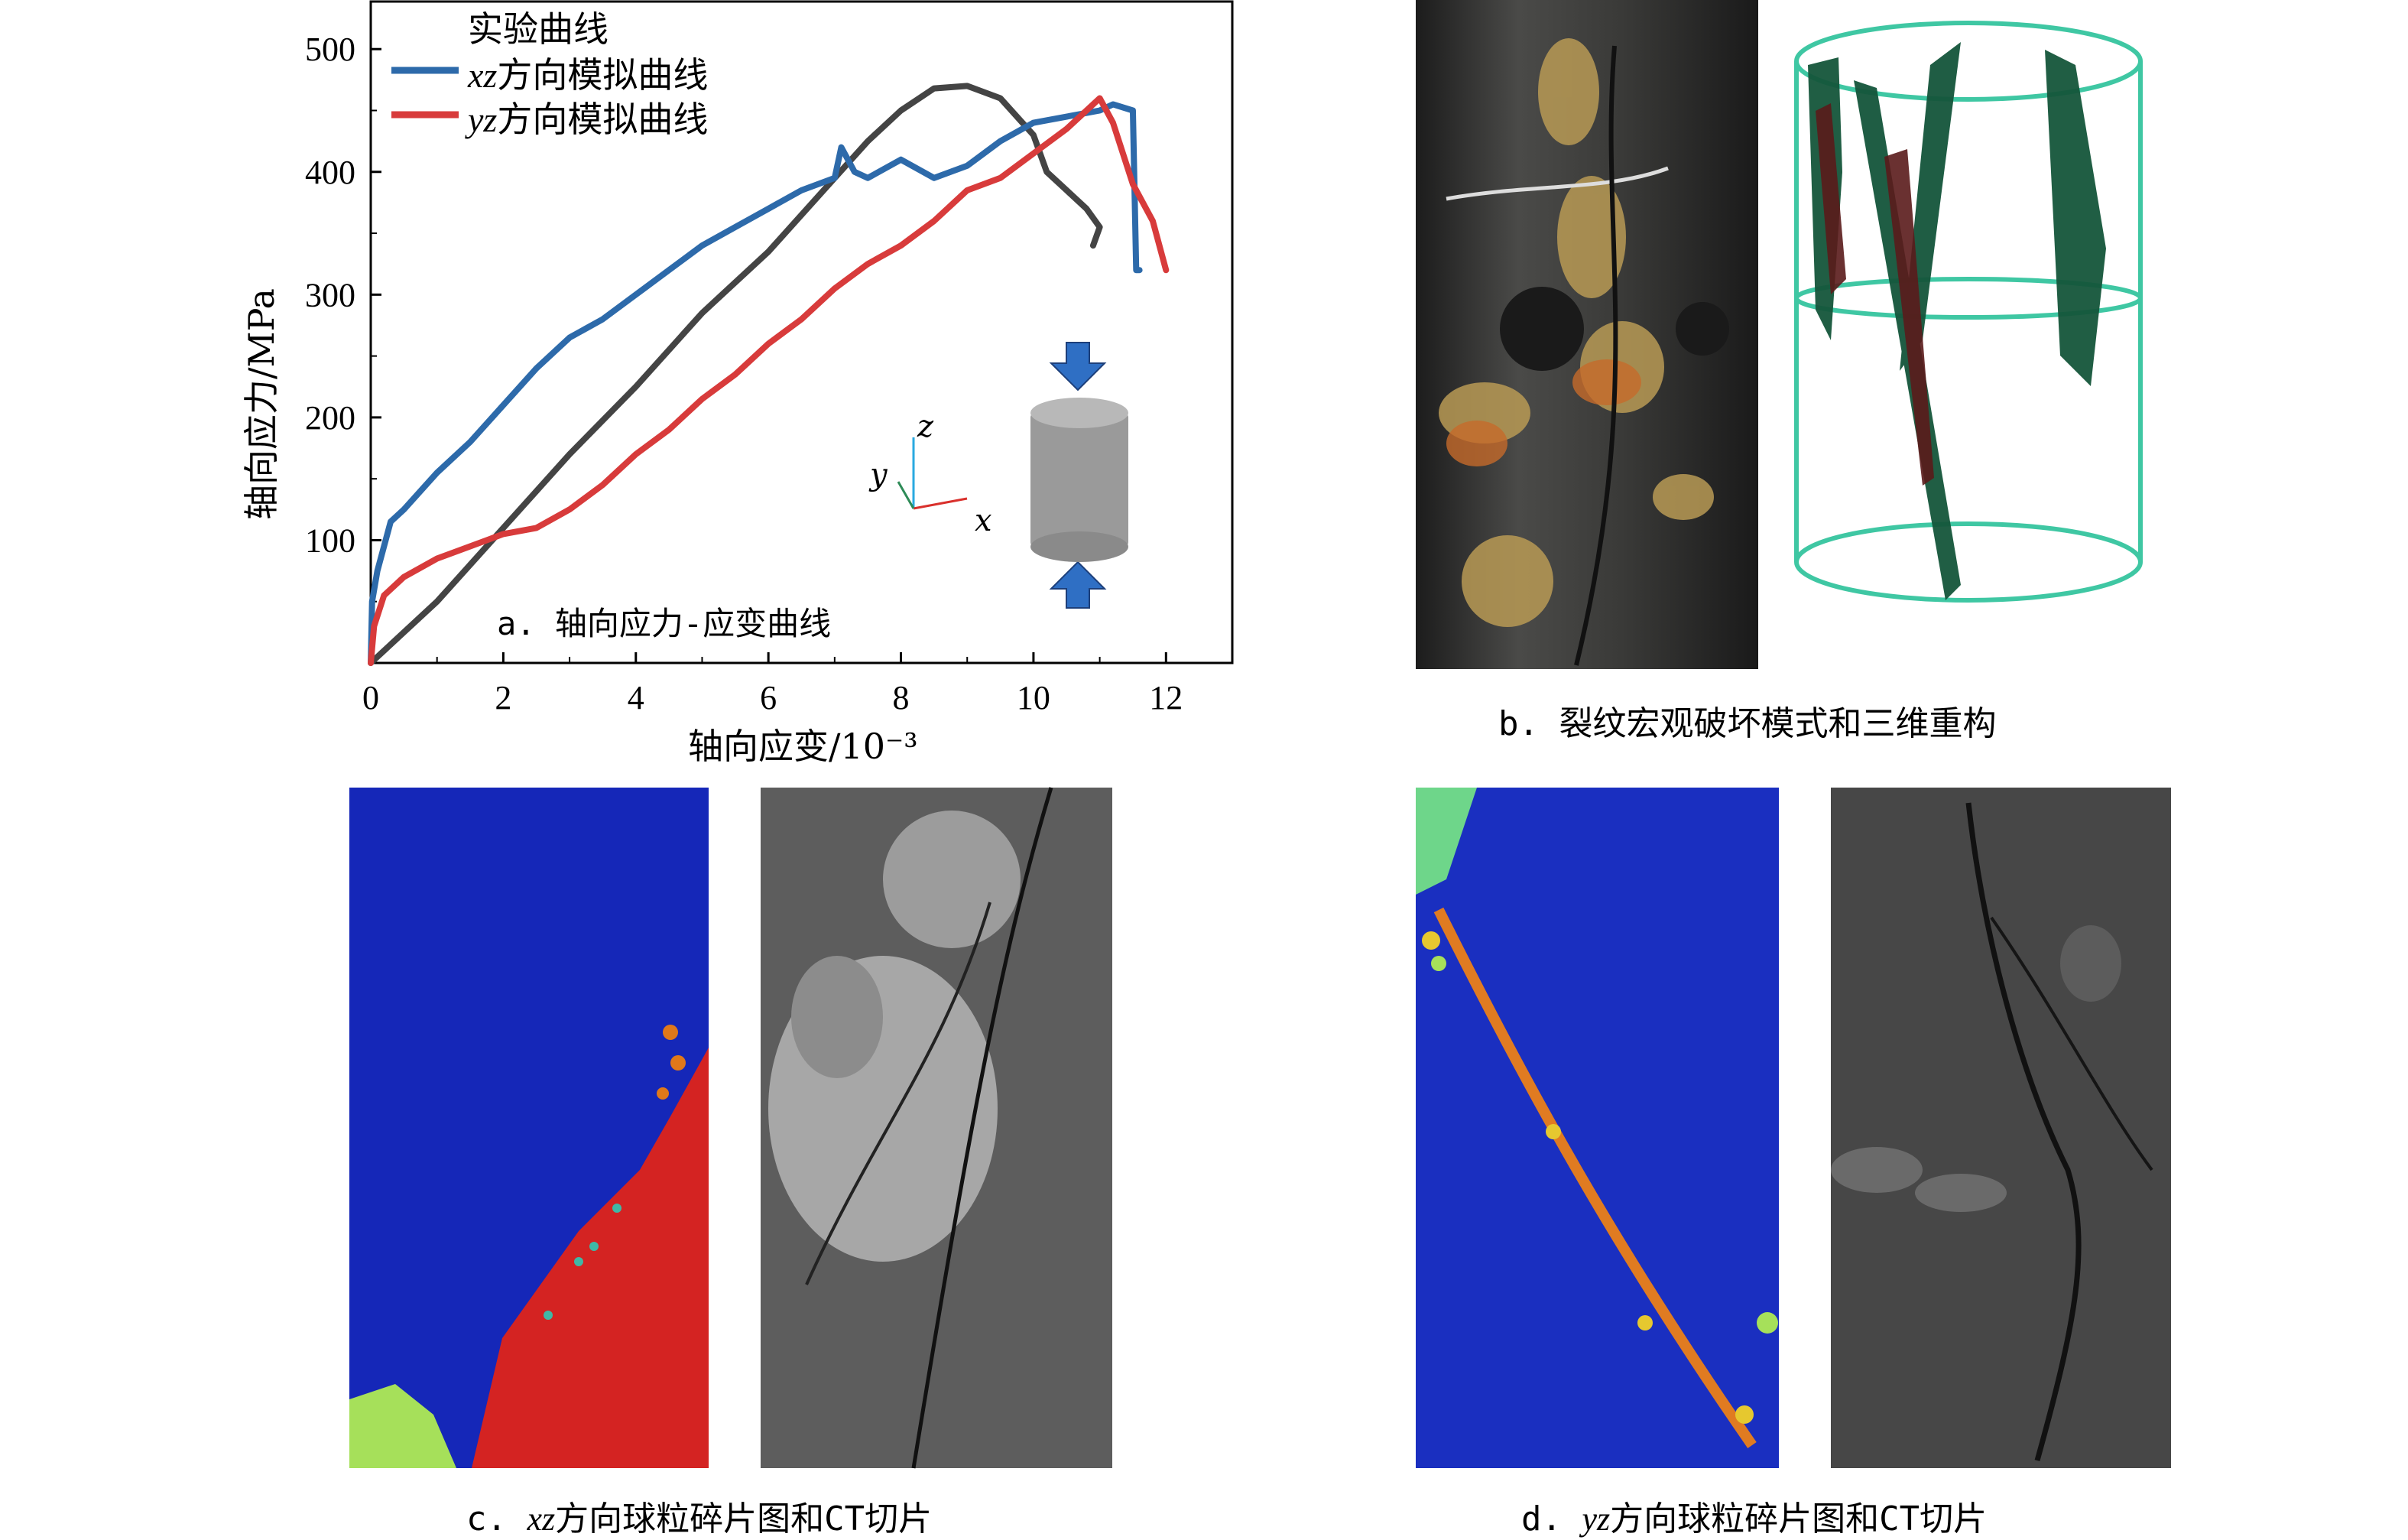 This screenshot has height=1540, width=2408. Describe the element at coordinates (926, 426) in the screenshot. I see `axis-letter-z: z` at that location.